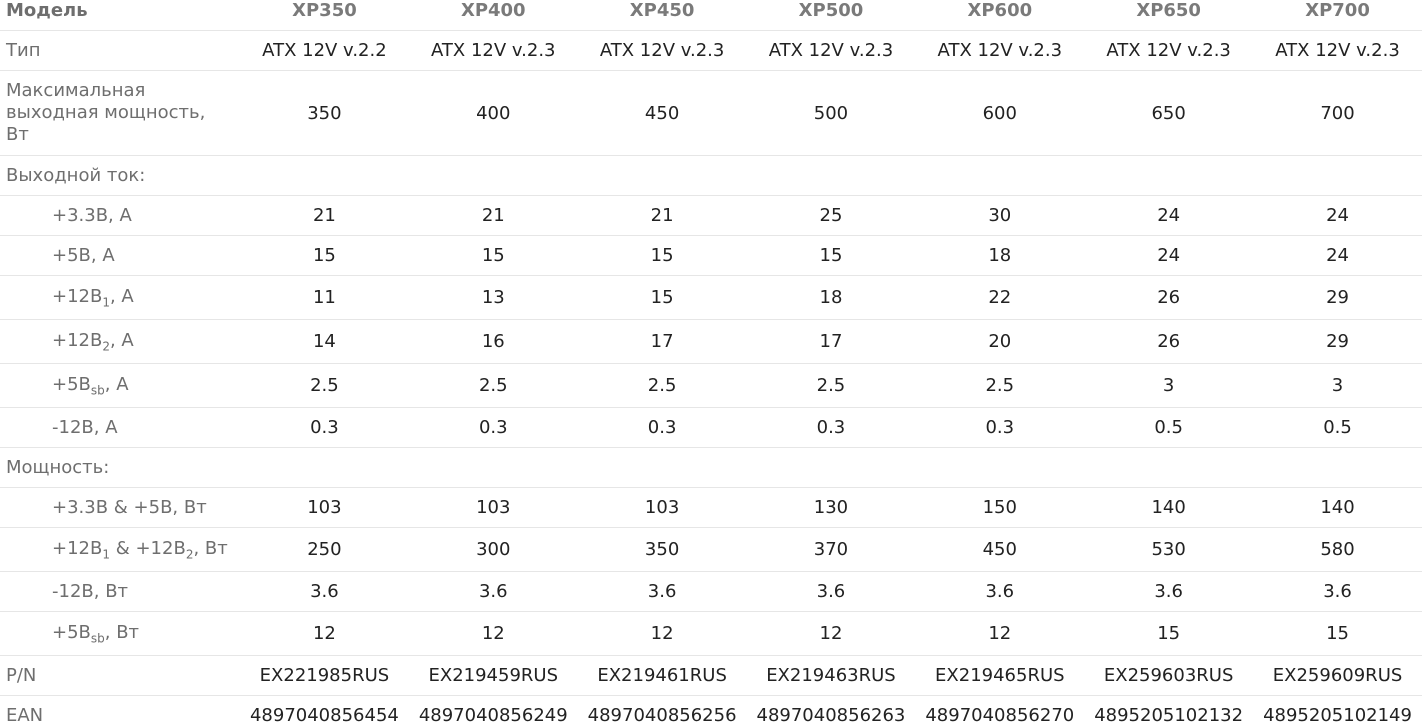 Image resolution: width=1422 pixels, height=722 pixels. I want to click on cell: 4897040856454, so click(324, 708).